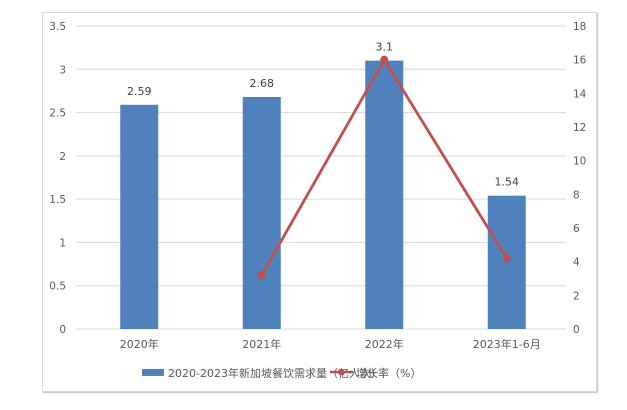  I want to click on bar-value-label: 2.59, so click(139, 91).